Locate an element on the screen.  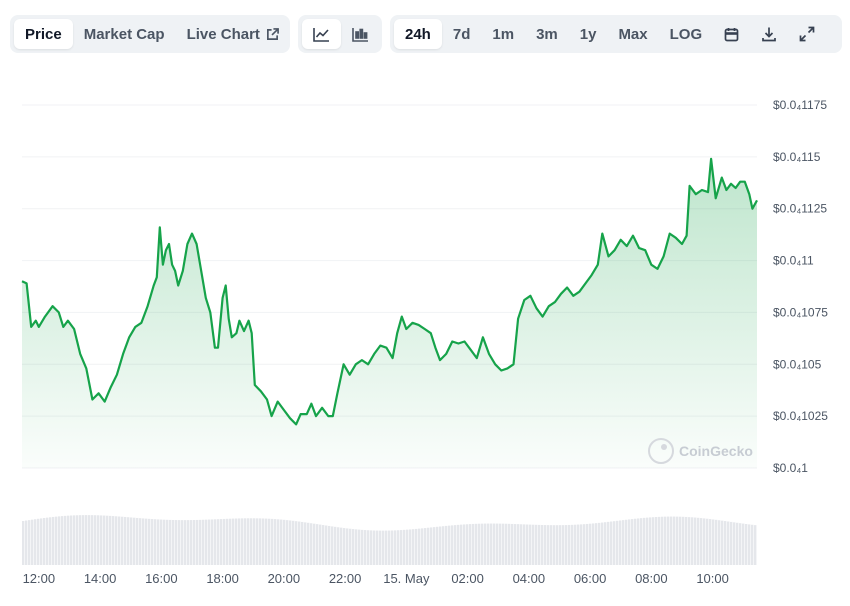
range-7d-button: 7d is located at coordinates (461, 34).